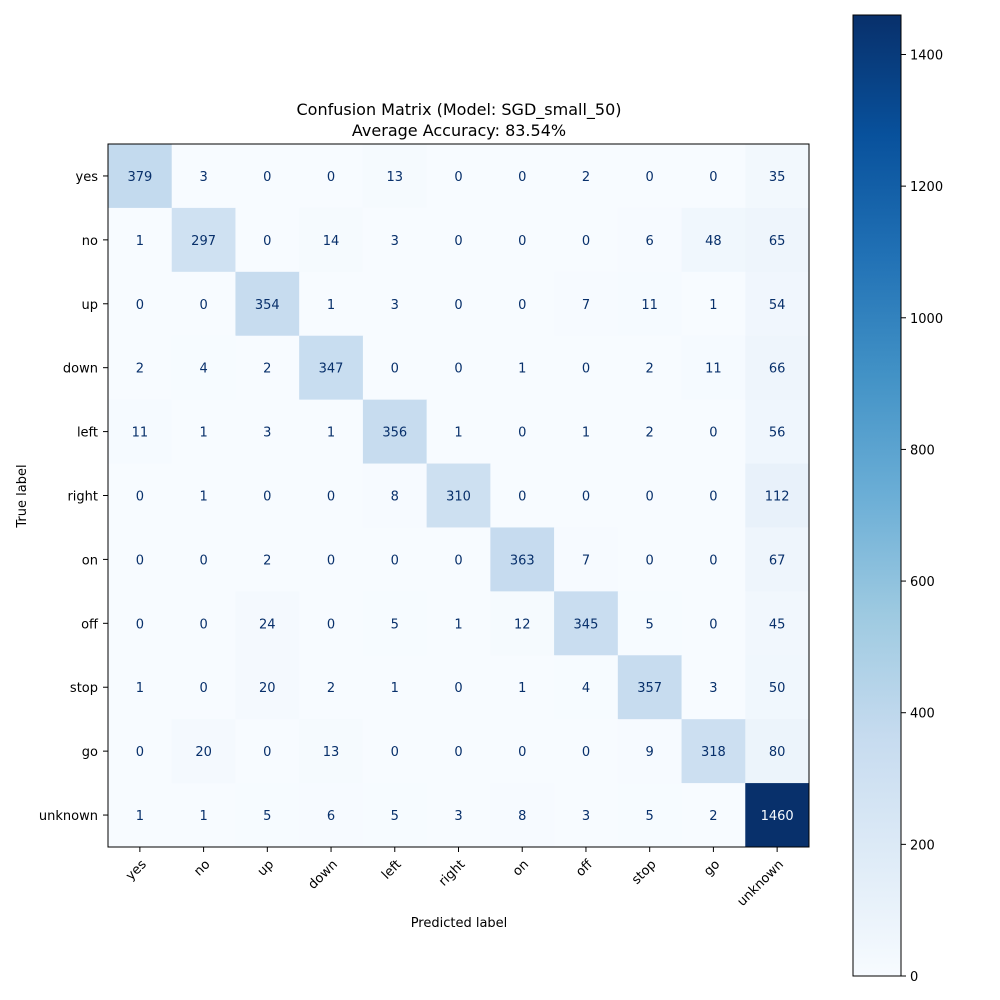  I want to click on cell-value-label: 8, so click(522, 816).